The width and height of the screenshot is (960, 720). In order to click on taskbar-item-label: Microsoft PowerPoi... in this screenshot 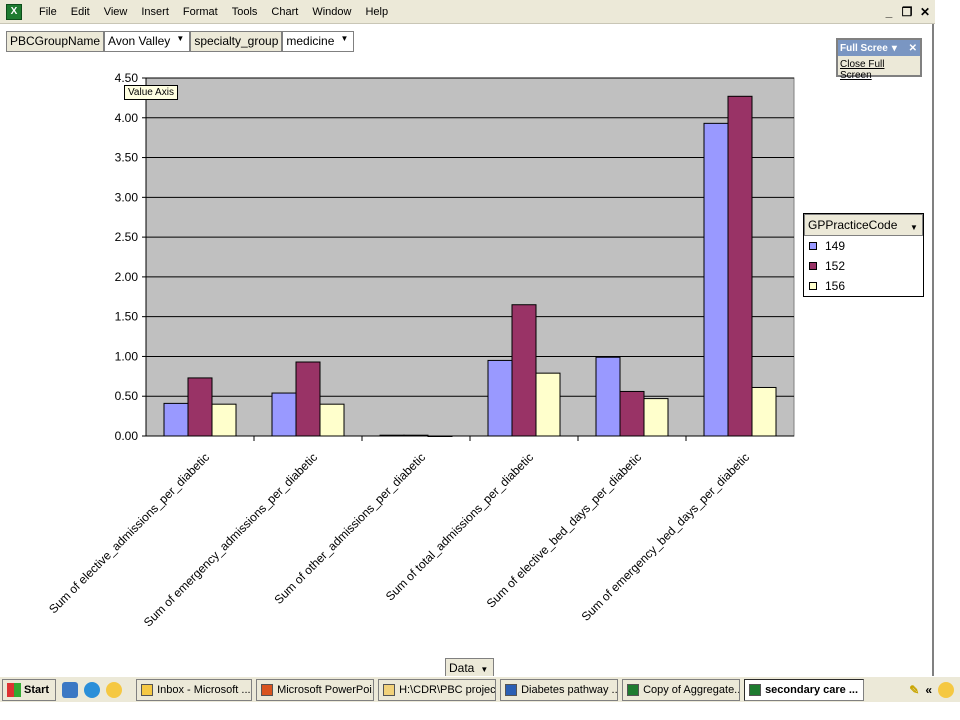, I will do `click(326, 689)`.